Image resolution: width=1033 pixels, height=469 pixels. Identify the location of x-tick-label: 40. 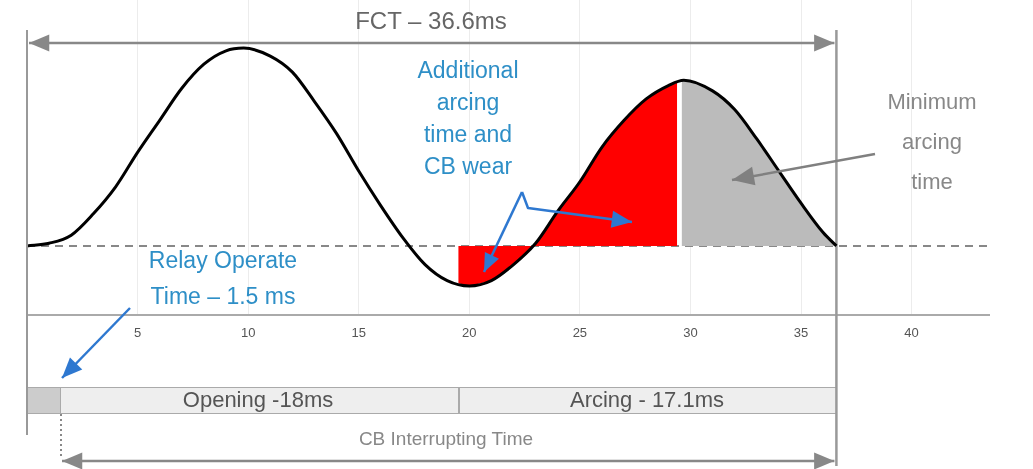
(911, 332).